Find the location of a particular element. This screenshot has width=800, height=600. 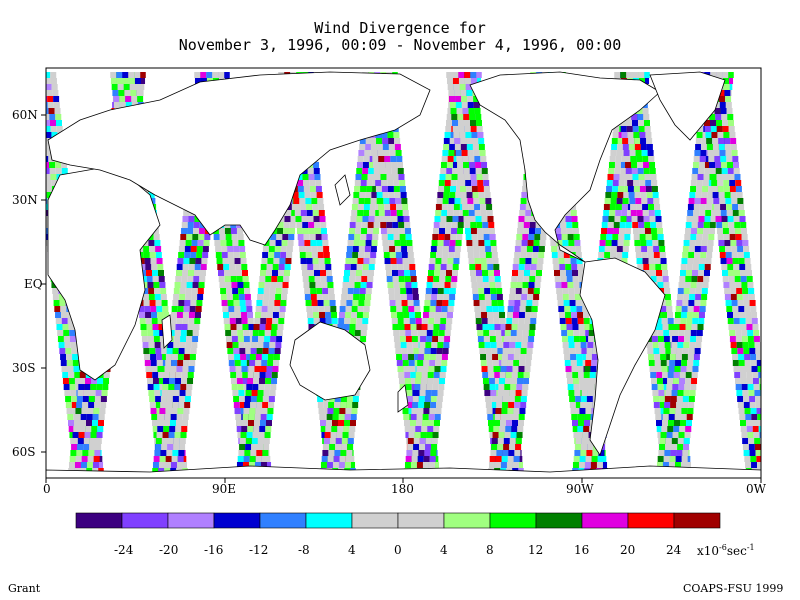

legend-tick-3: -16 is located at coordinates (214, 550).